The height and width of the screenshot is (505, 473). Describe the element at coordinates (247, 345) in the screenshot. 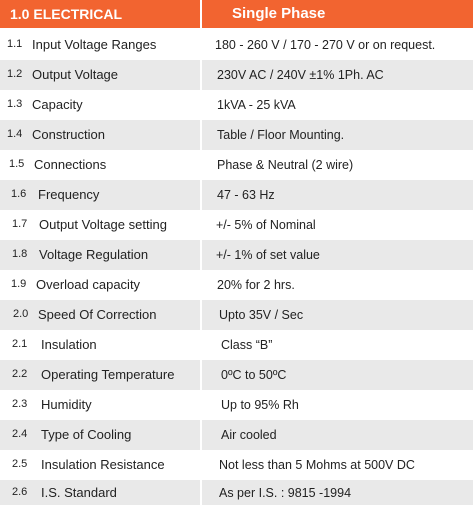

I see `row-value: Class “B”` at that location.